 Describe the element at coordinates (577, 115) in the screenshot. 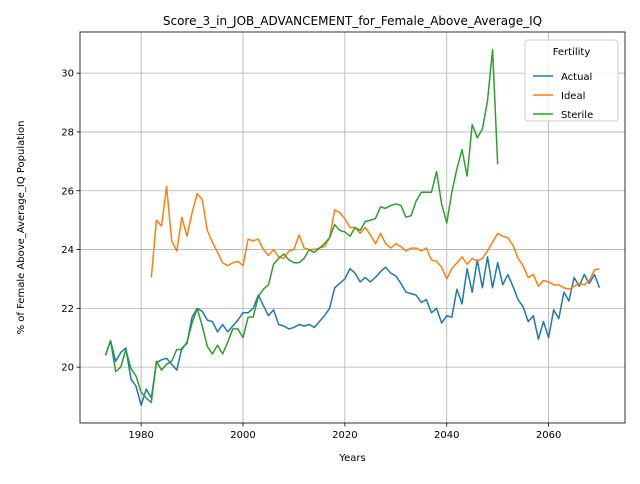

I see `legend-label-sterile: Sterile` at that location.